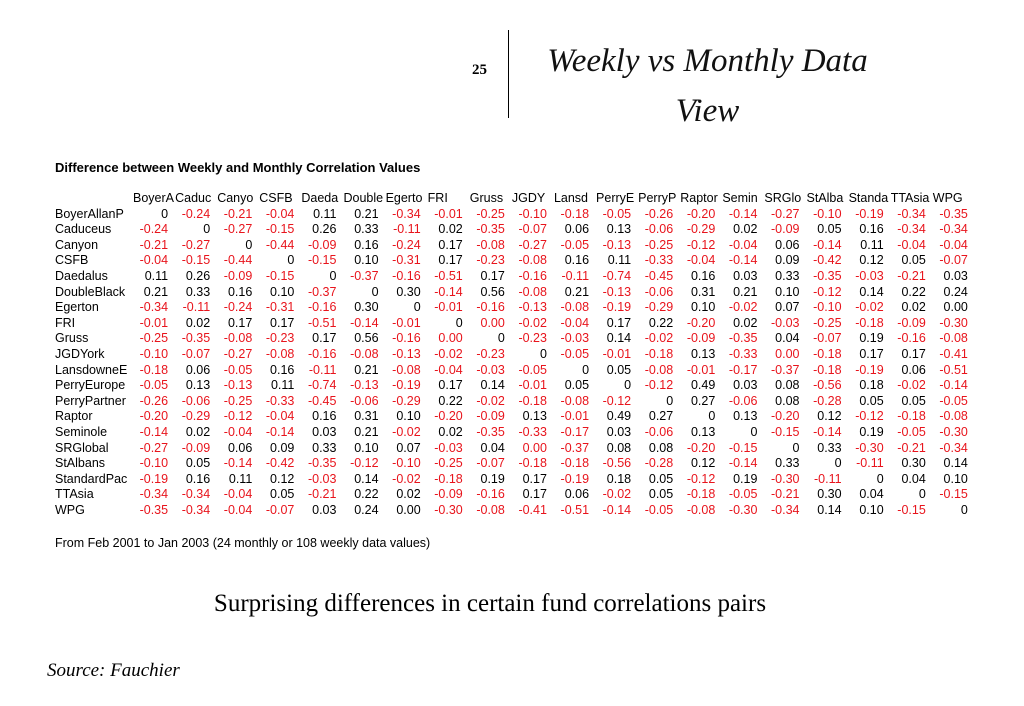 This screenshot has width=1024, height=706. I want to click on row-label: Raptor, so click(74, 416).